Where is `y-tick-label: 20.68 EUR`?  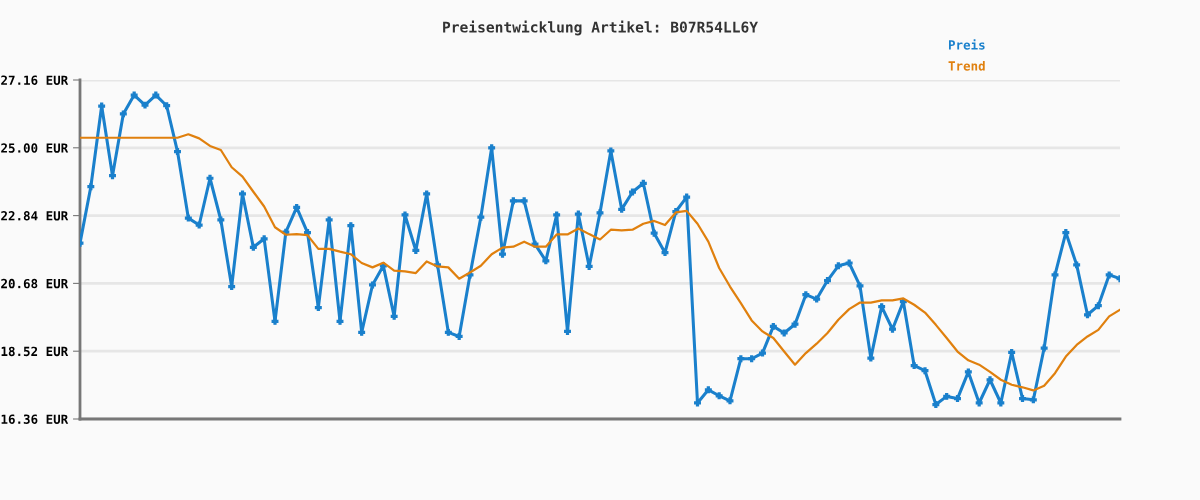
y-tick-label: 20.68 EUR is located at coordinates (35, 283).